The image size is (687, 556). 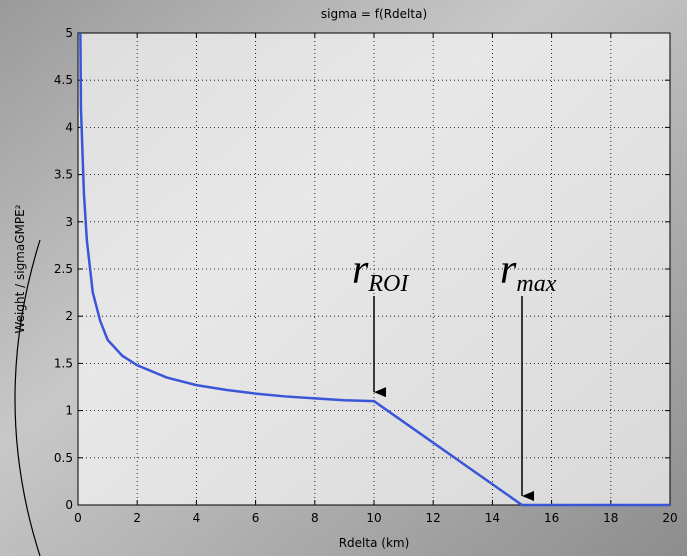 What do you see at coordinates (69, 33) in the screenshot?
I see `y-tick-label: 5` at bounding box center [69, 33].